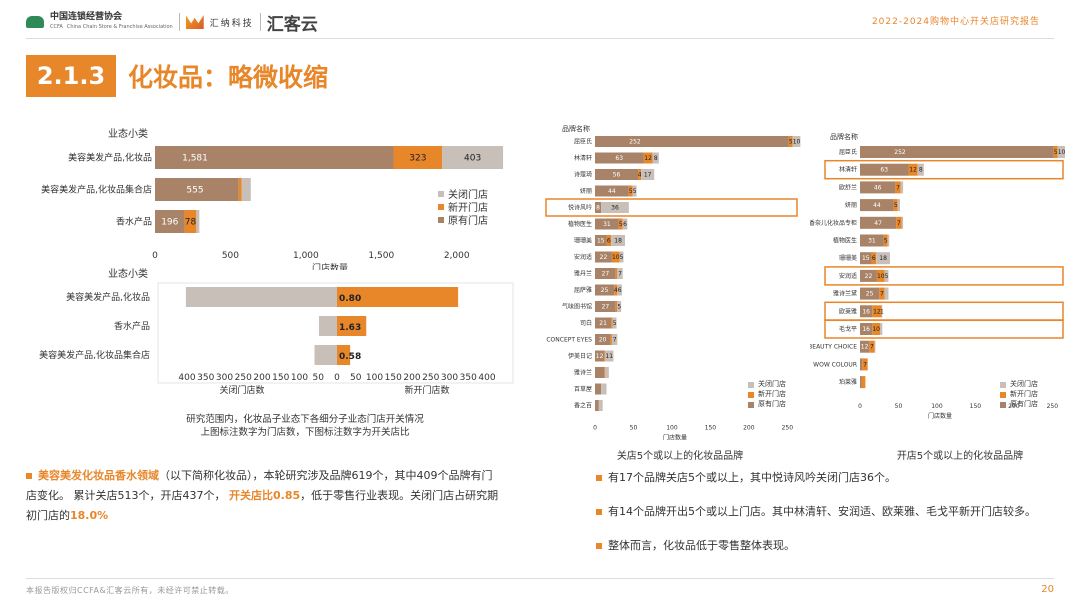 The height and width of the screenshot is (608, 1080). I want to click on report-title: 2022-2024购物中心开关店研究报告, so click(955, 22).